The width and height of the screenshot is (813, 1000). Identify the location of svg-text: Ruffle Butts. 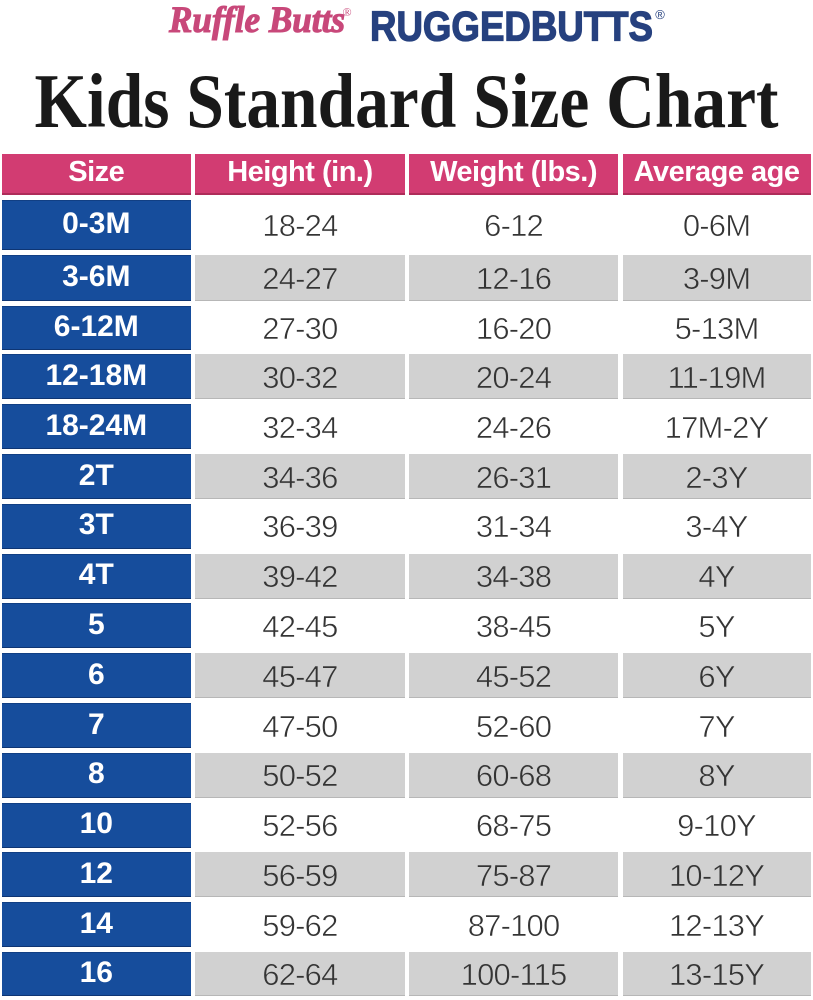
(256, 20).